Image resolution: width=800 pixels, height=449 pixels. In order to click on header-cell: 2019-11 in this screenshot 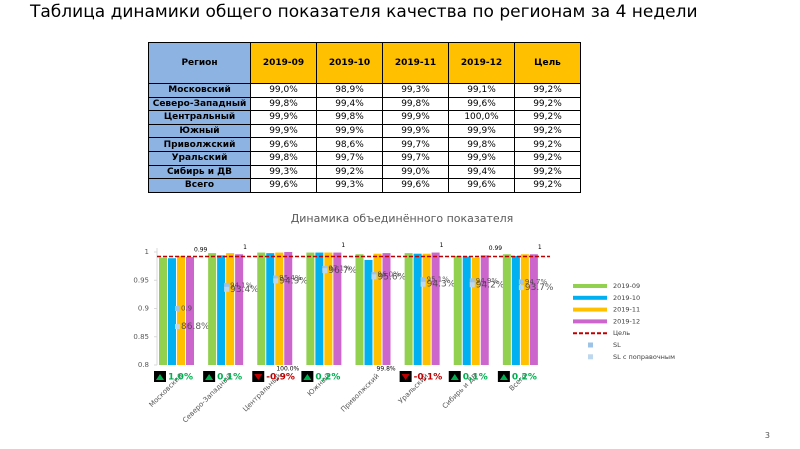, I will do `click(415, 63)`.